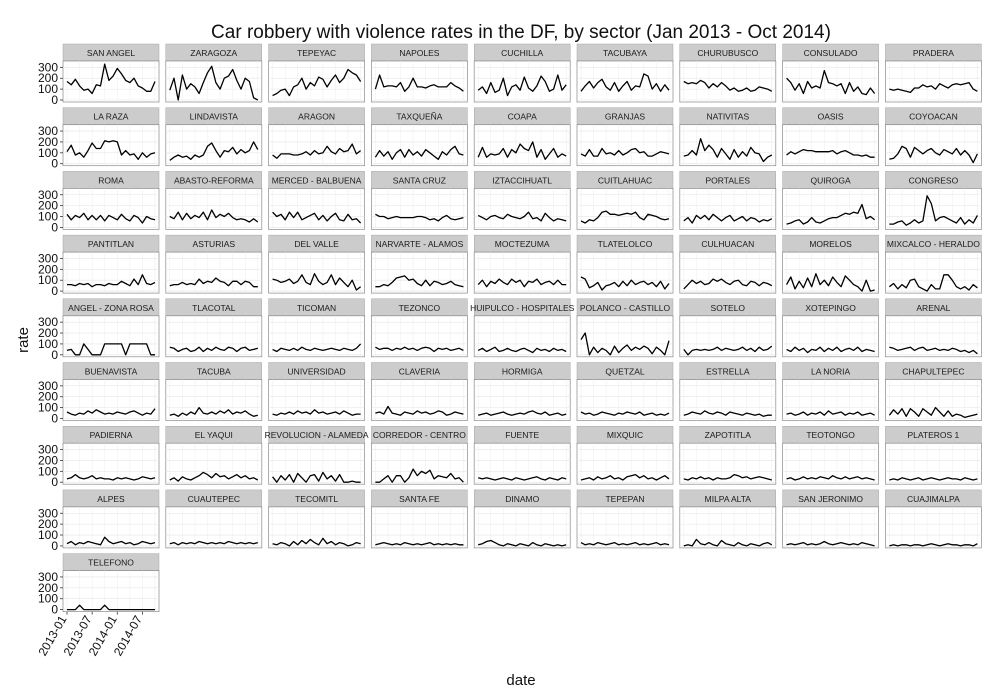 The height and width of the screenshot is (700, 1000). I want to click on facet-strip-label: SANTA FE, so click(419, 499).